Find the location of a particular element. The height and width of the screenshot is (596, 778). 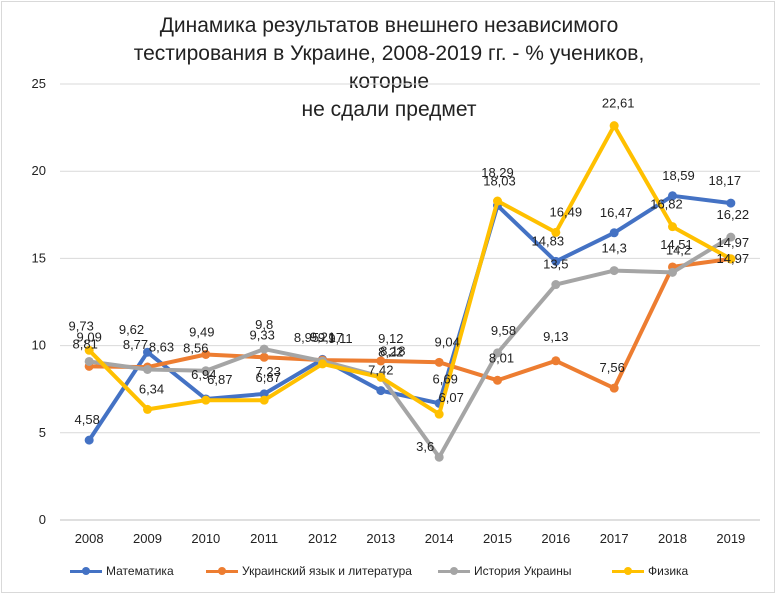

data-label: 14,3 is located at coordinates (614, 248).